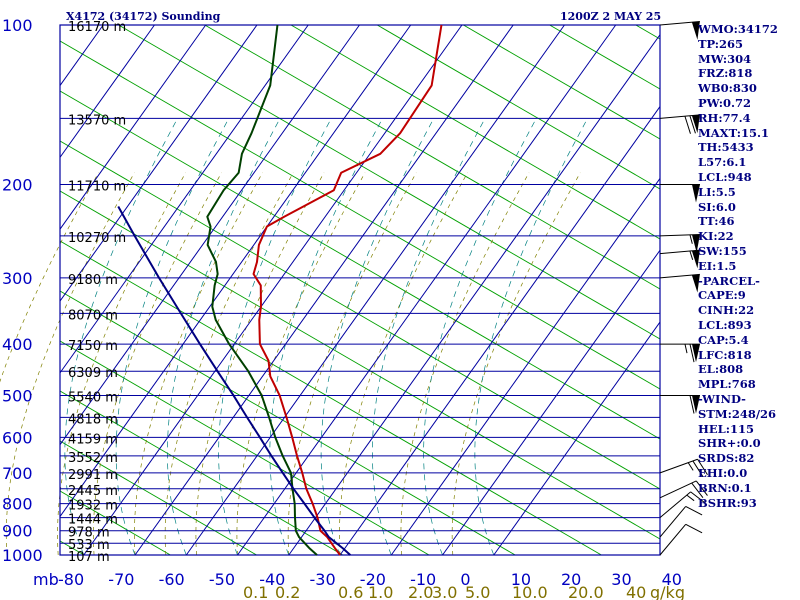  I want to click on temperature-tick-label: -70, so click(121, 579).